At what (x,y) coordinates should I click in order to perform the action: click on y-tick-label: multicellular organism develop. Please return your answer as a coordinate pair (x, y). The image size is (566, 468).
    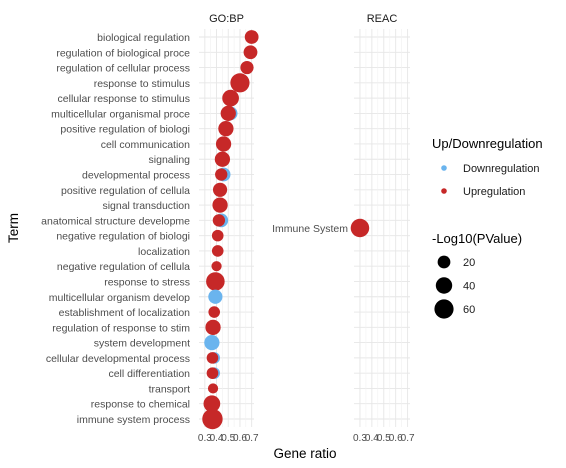
    Looking at the image, I should click on (119, 298).